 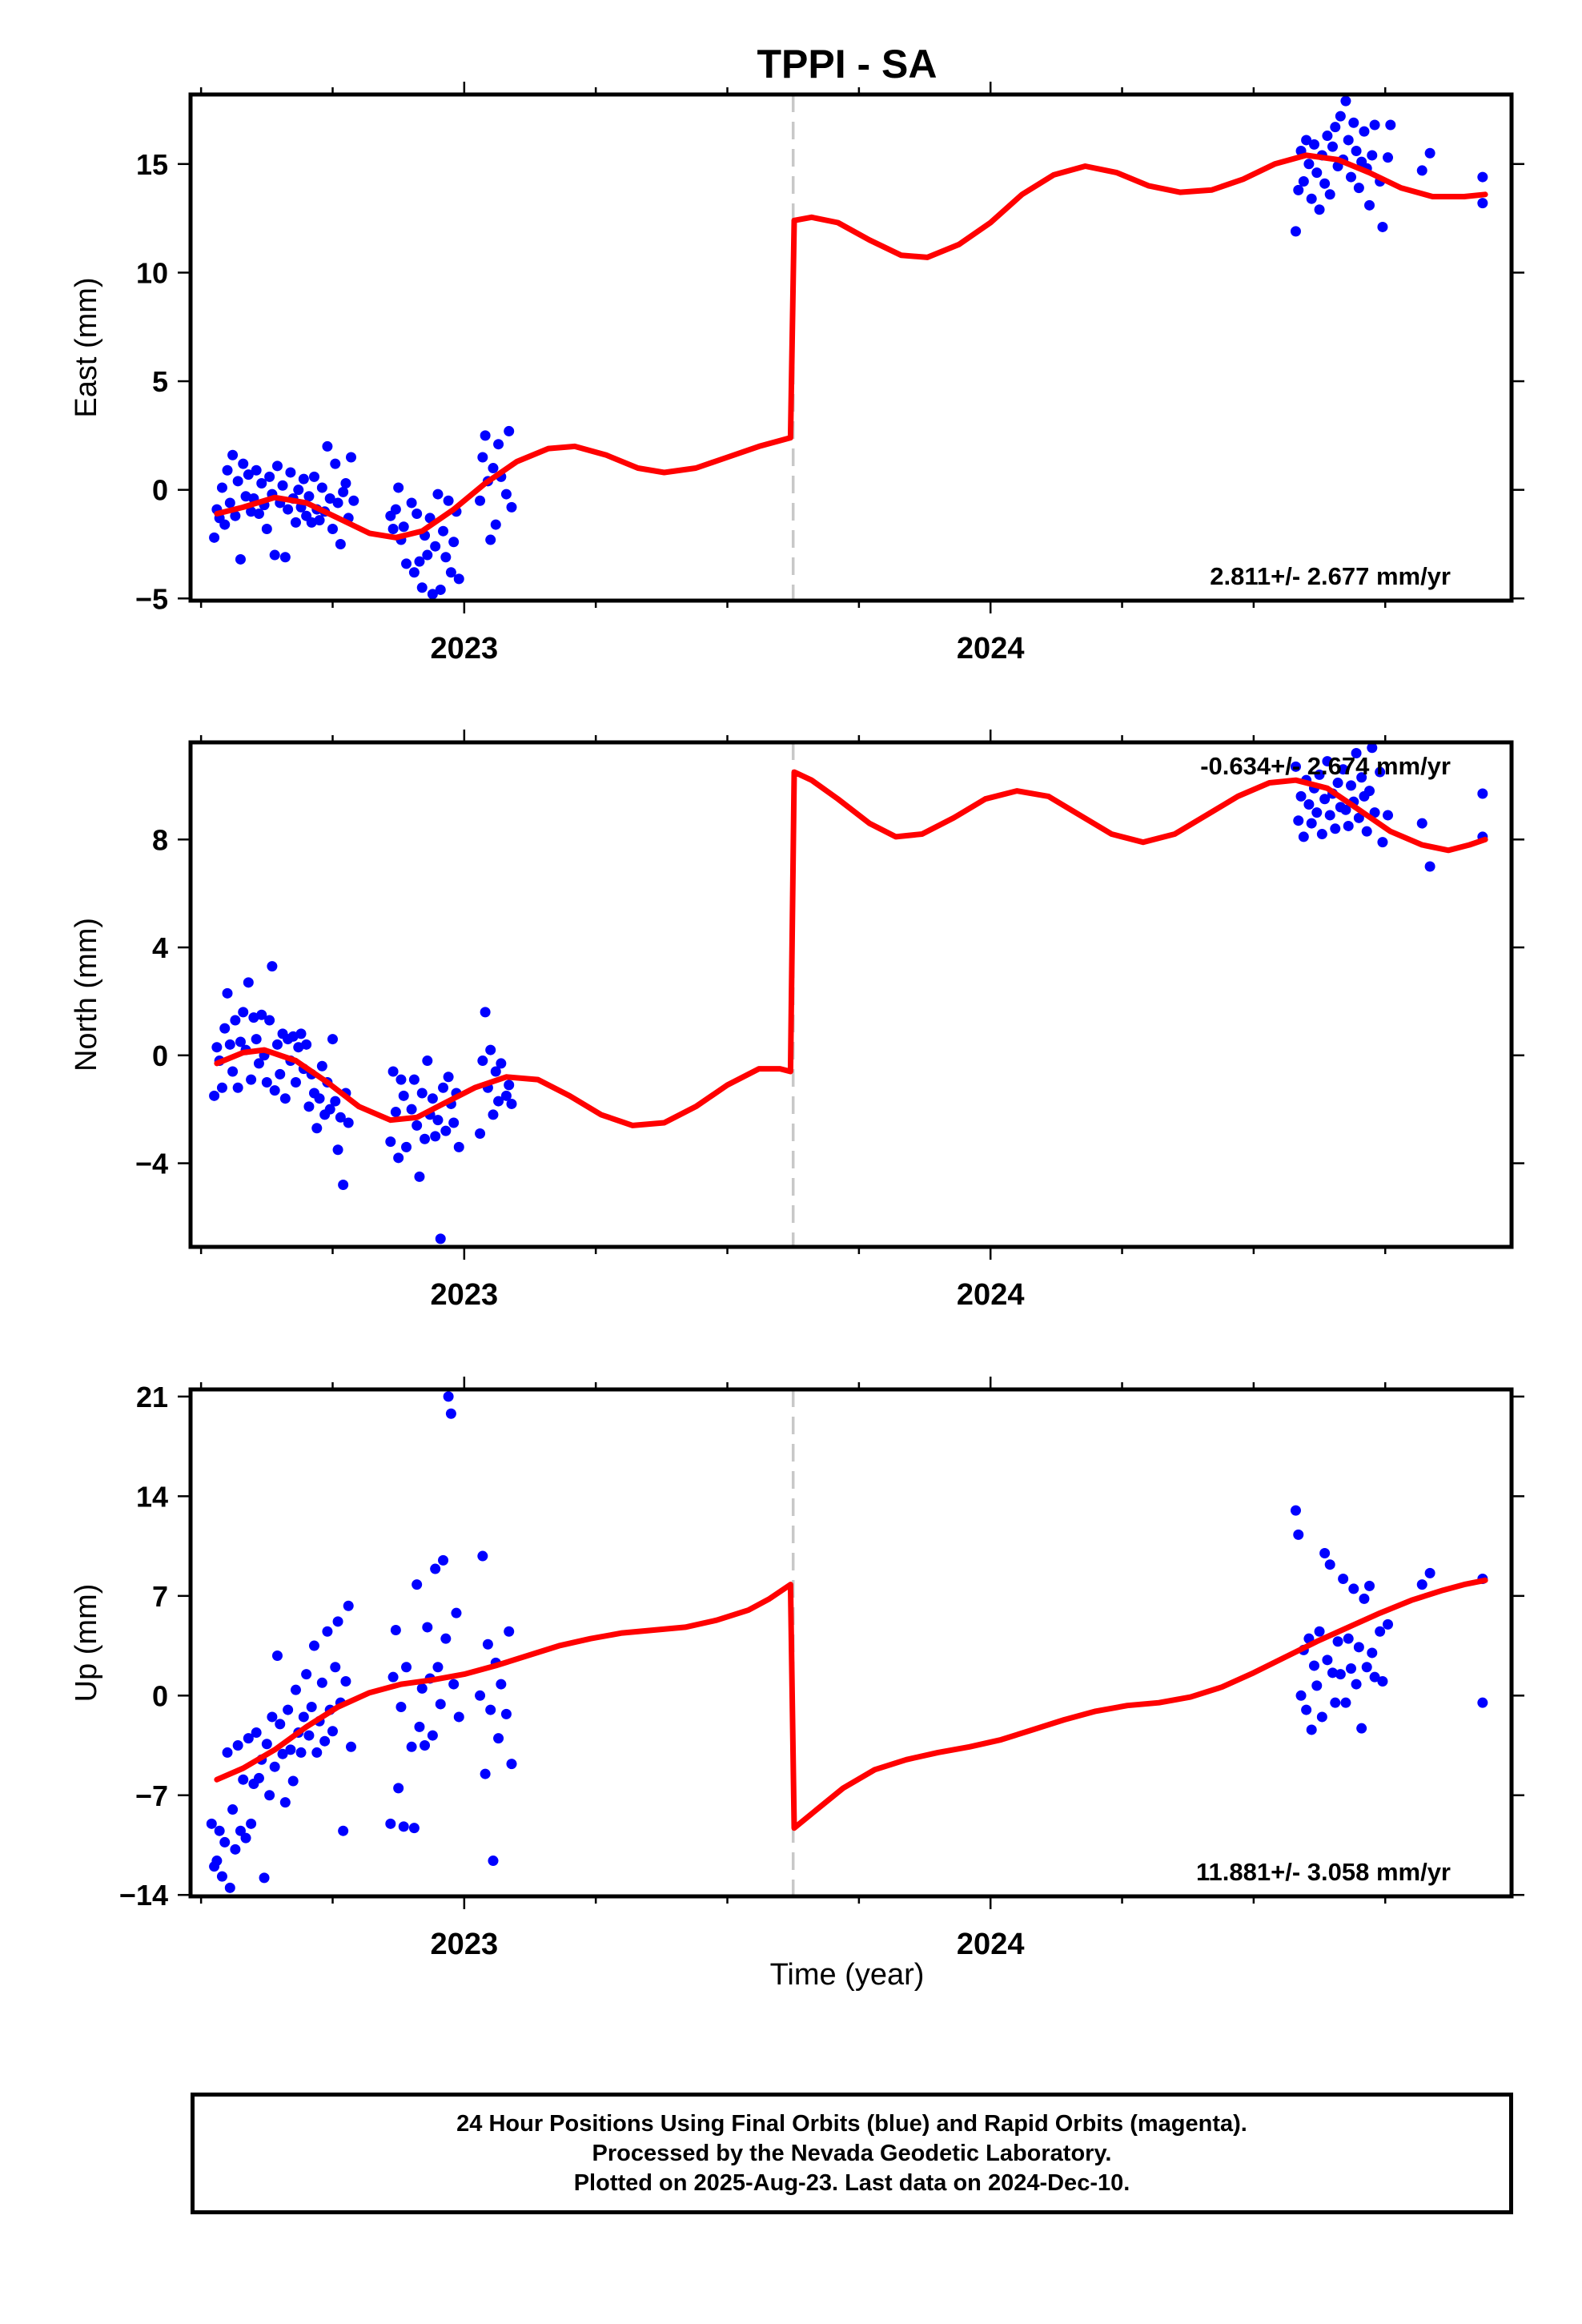 I want to click on y-tick-label: −14, so click(x=144, y=1895).